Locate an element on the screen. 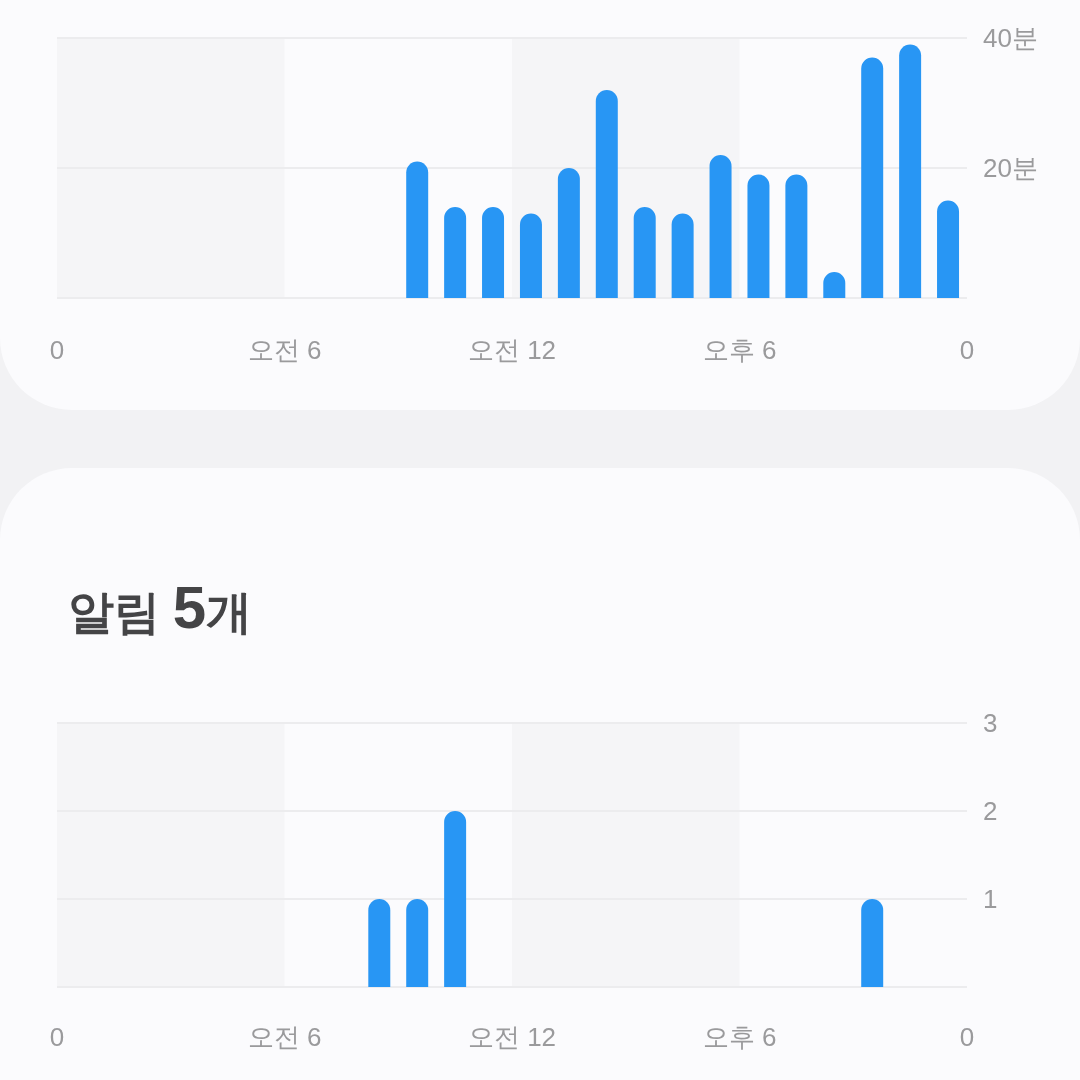 The image size is (1080, 1080). y-tick: 20분 is located at coordinates (1010, 168).